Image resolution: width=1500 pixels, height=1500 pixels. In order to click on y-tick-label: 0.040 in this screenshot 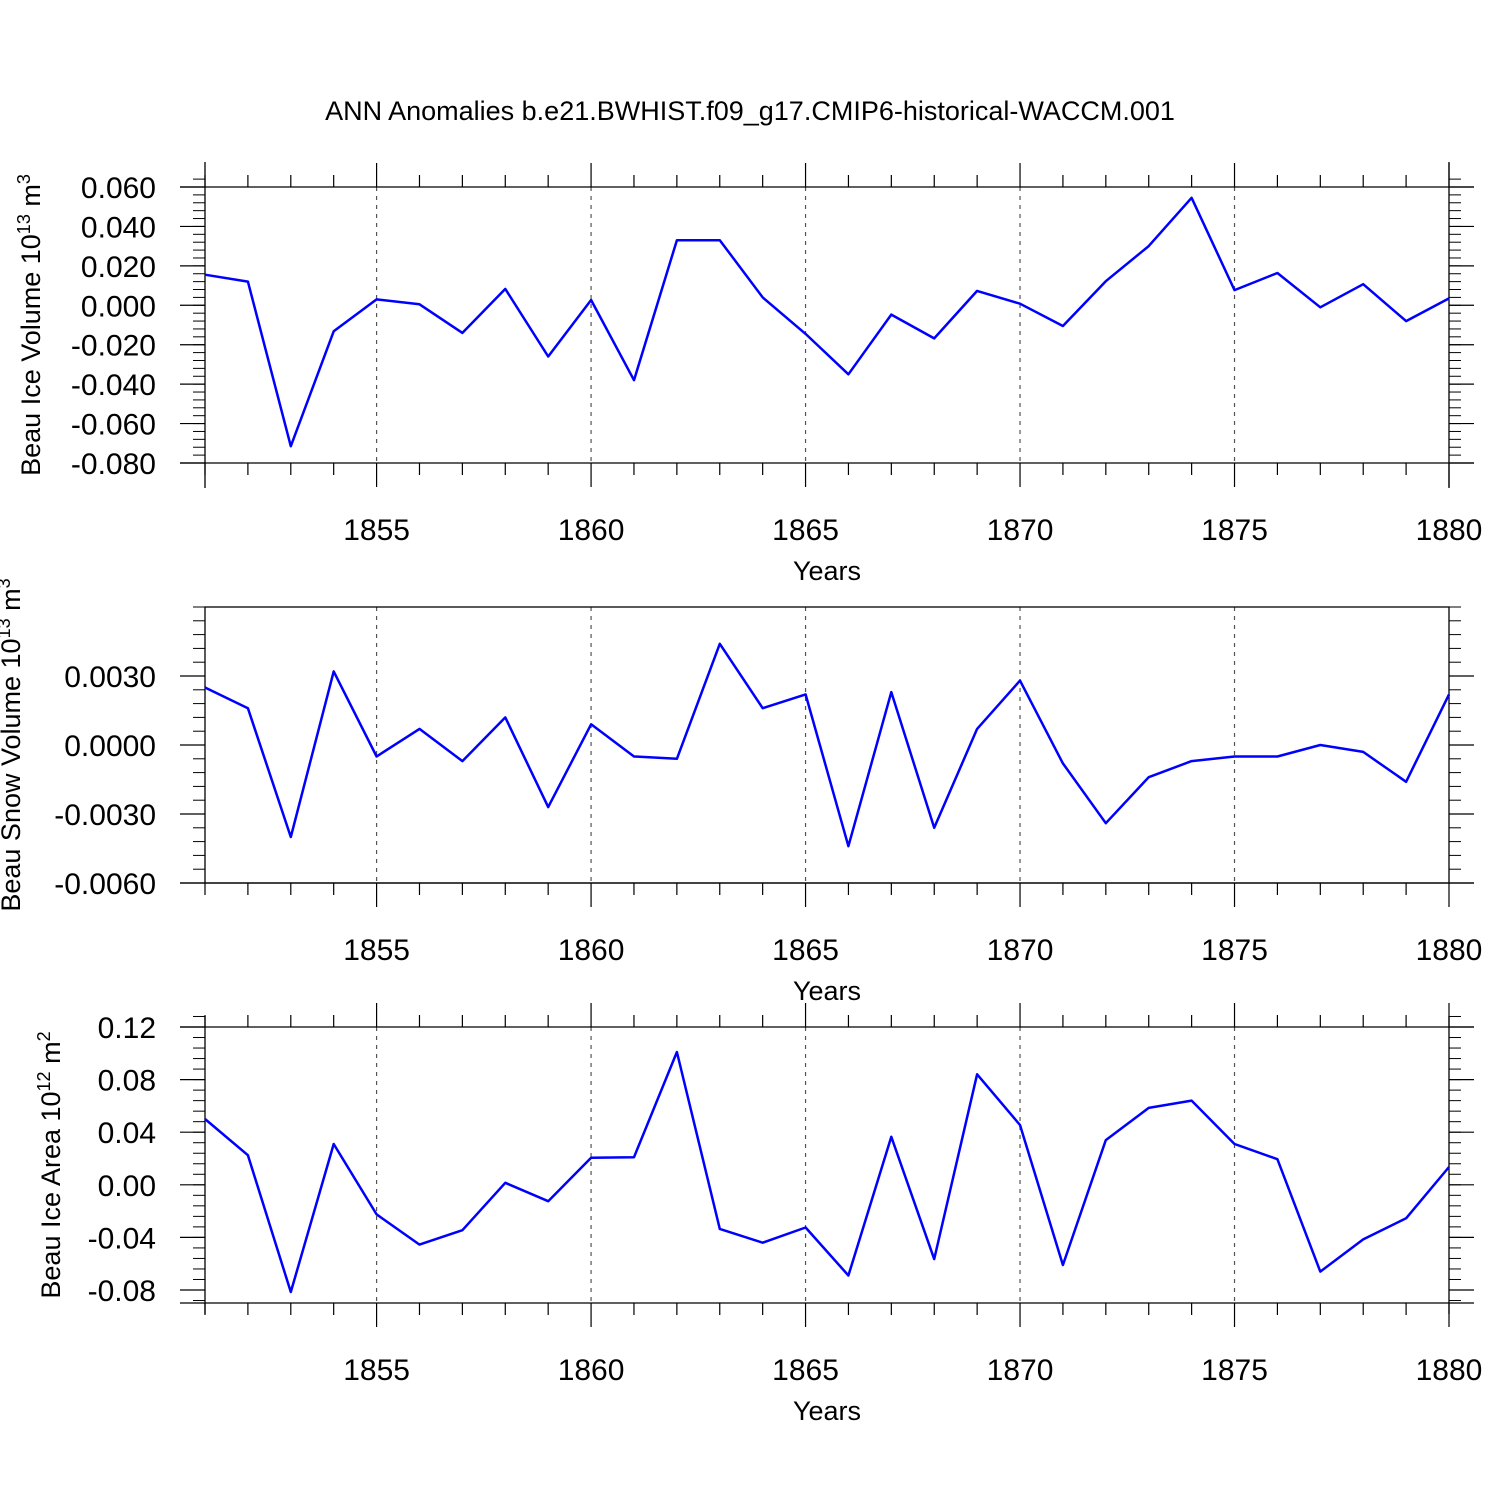, I will do `click(118, 227)`.